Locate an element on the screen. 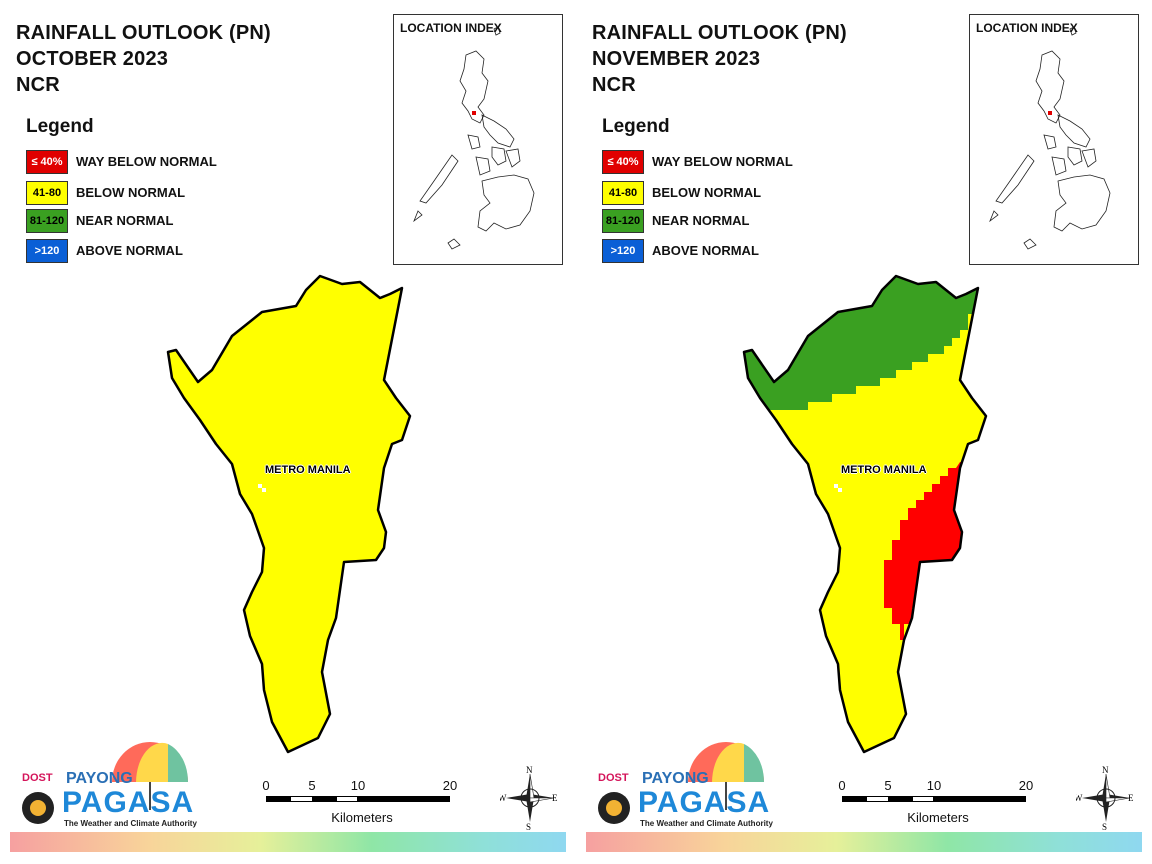 This screenshot has height=864, width=1152. map-title: RAINFALL OUTLOOK (PN) OCTOBER 2023 NCR is located at coordinates (143, 59).